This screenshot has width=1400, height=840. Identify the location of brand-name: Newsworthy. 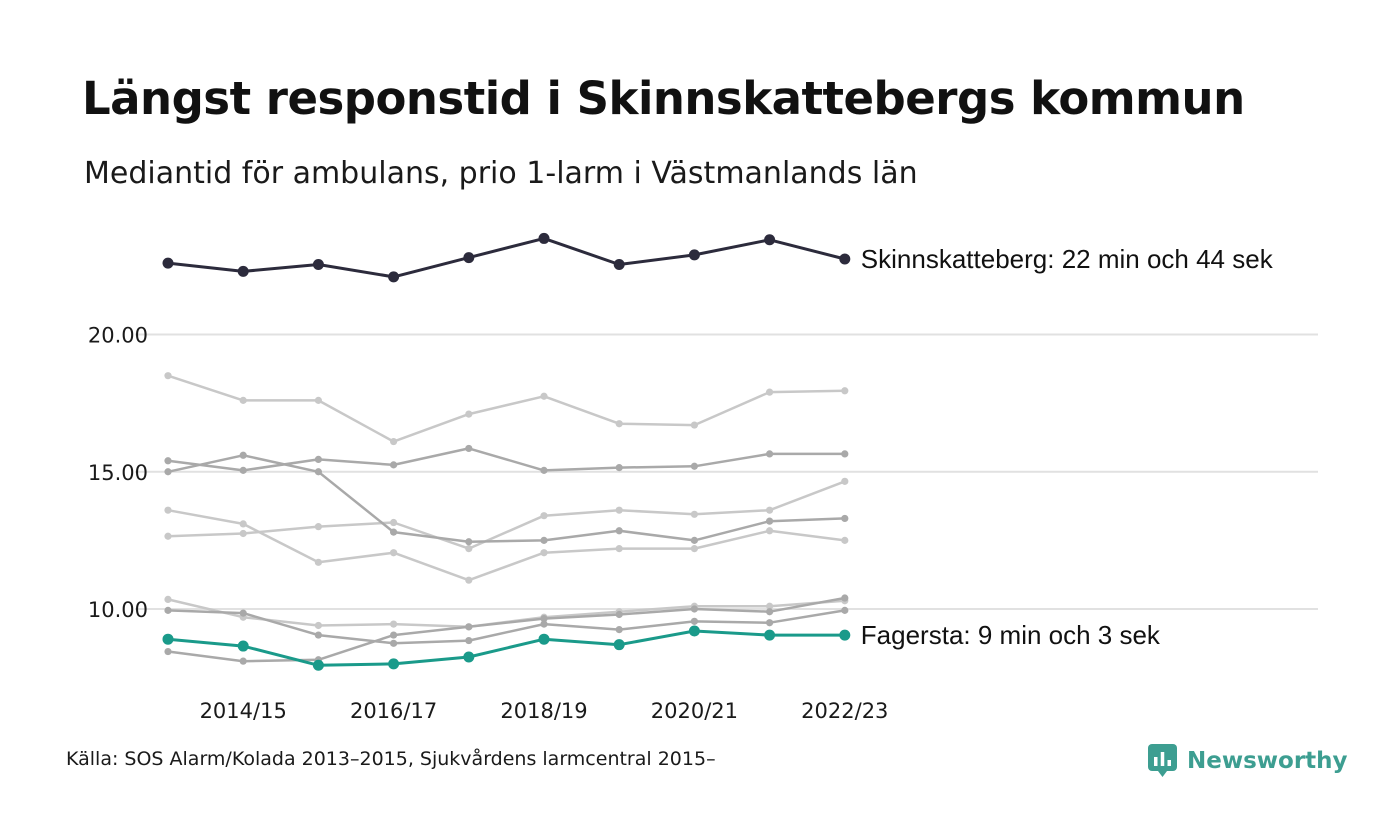
(1267, 761).